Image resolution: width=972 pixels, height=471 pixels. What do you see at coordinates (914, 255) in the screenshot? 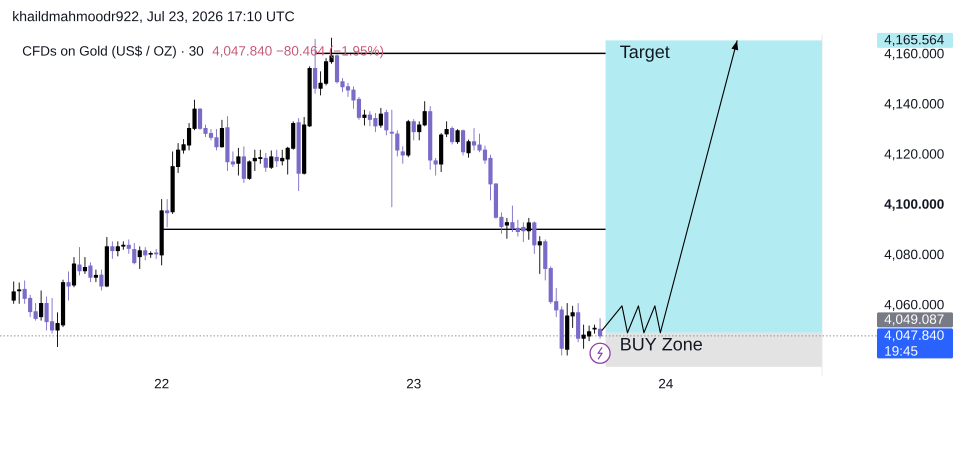
I see `y-tick-label: 4,080.000` at bounding box center [914, 255].